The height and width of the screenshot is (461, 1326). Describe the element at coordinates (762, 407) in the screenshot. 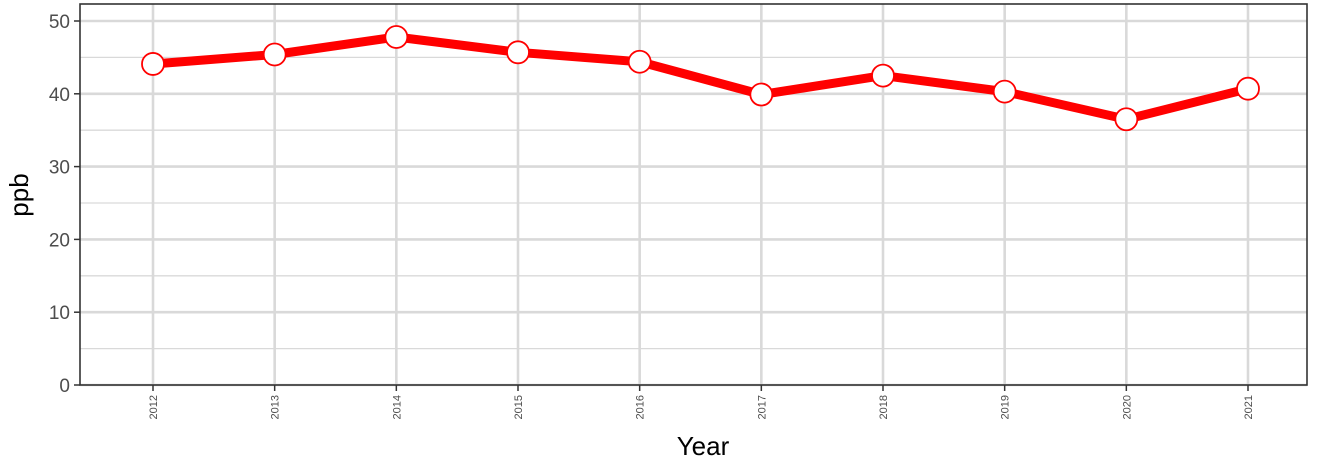

I see `x-tick-label: 2017` at that location.